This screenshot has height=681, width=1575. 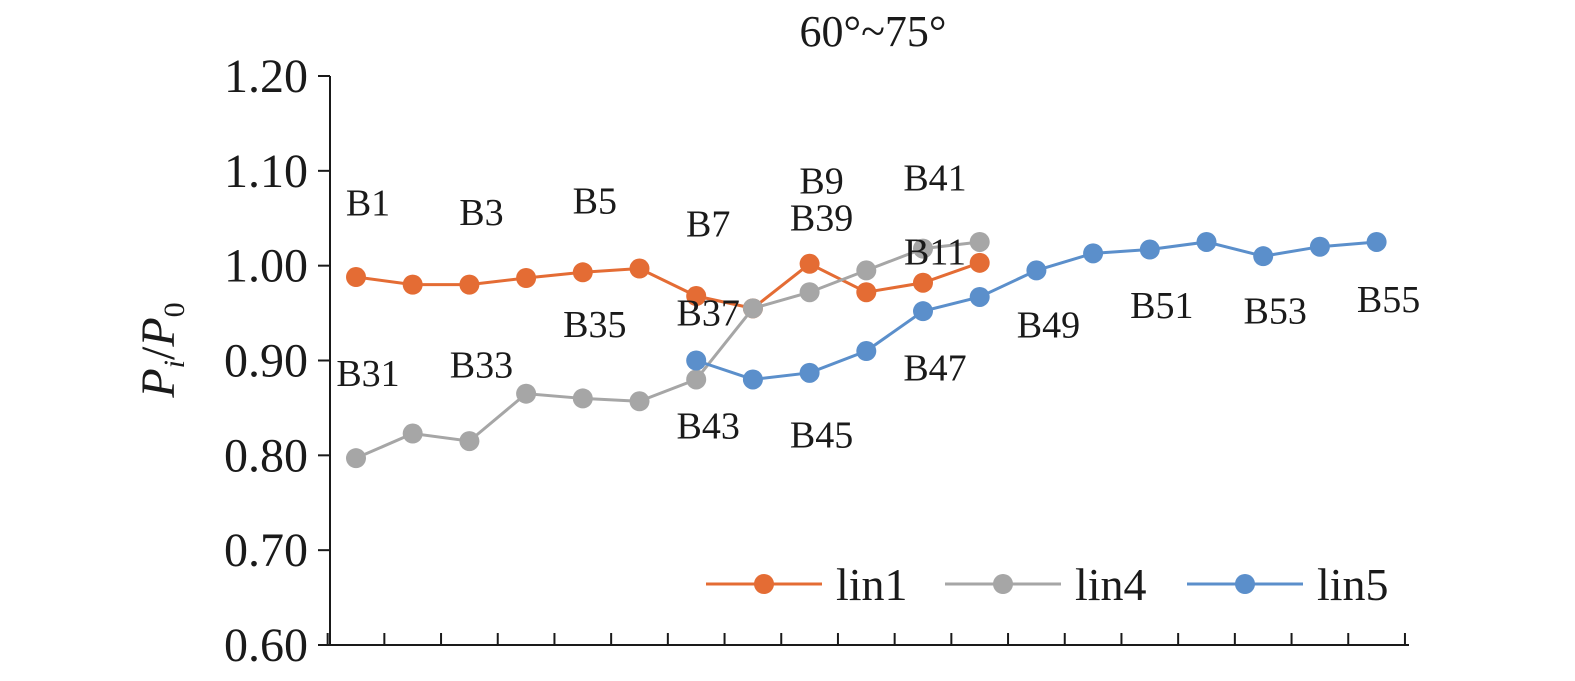 I want to click on point-label: B7, so click(x=708, y=224).